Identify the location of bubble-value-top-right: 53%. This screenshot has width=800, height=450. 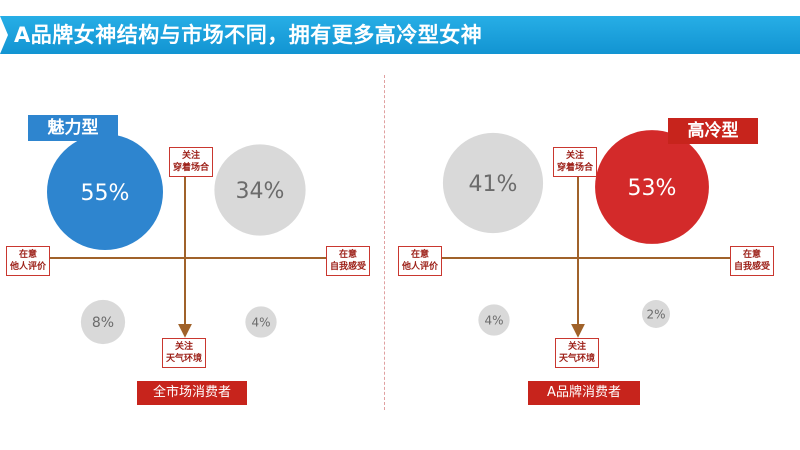
(652, 188).